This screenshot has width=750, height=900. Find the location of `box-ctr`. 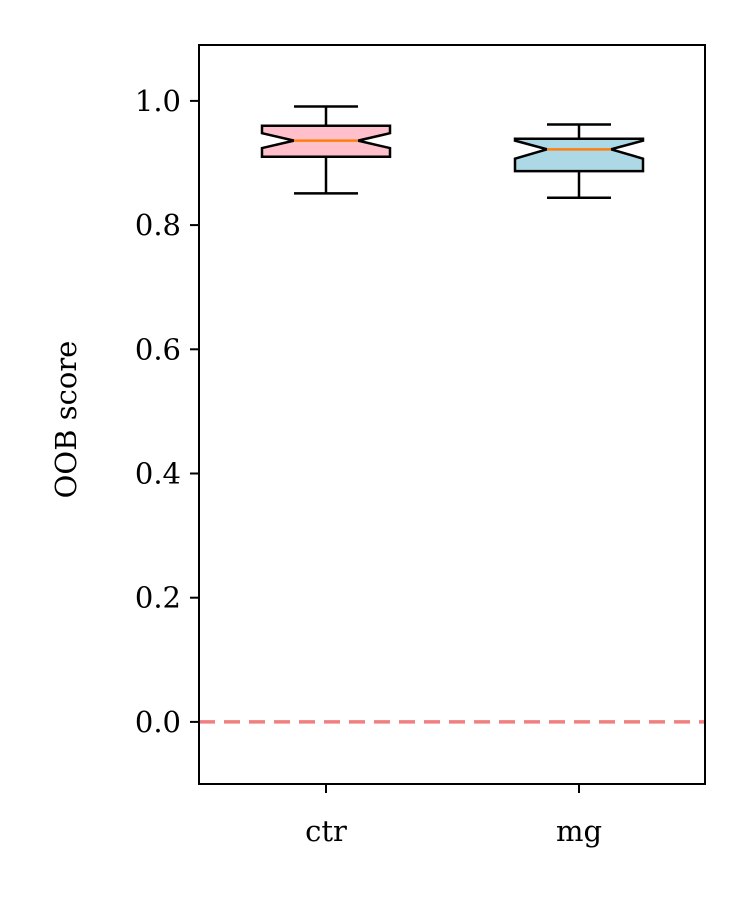

box-ctr is located at coordinates (326, 150).